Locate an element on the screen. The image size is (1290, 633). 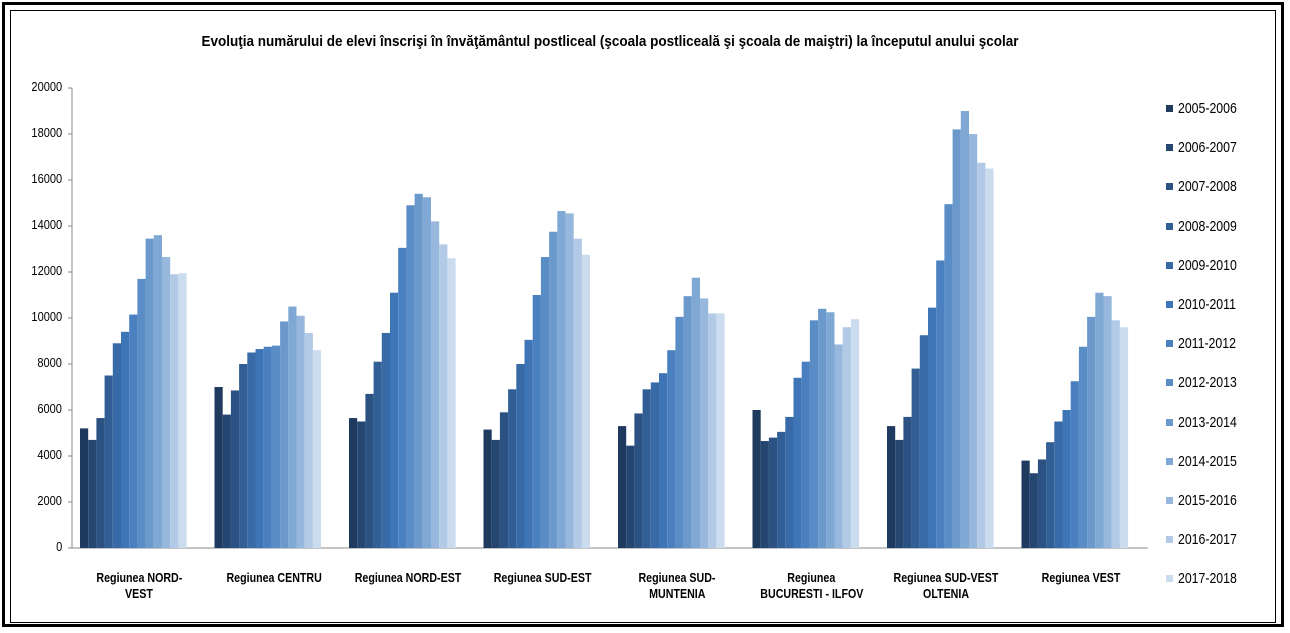
y-tick-label: 4000 is located at coordinates (49, 454).